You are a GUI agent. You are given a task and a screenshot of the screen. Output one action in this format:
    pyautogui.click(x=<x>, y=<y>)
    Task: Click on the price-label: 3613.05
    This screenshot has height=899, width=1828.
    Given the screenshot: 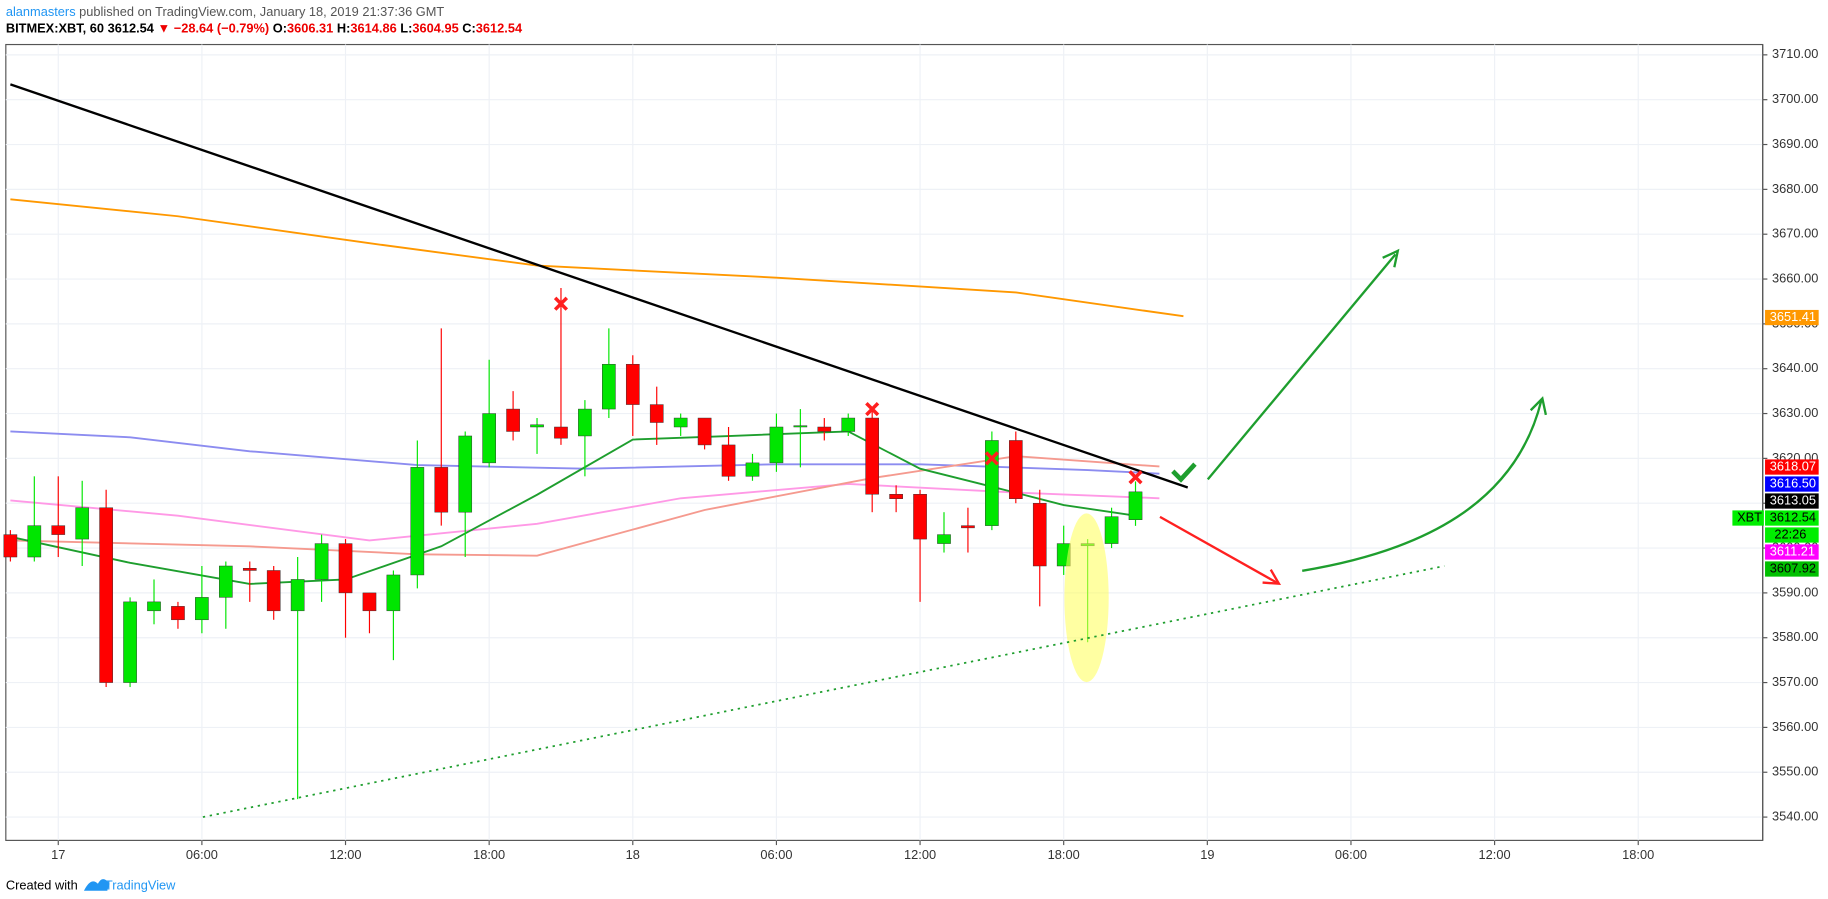 What is the action you would take?
    pyautogui.click(x=1793, y=499)
    